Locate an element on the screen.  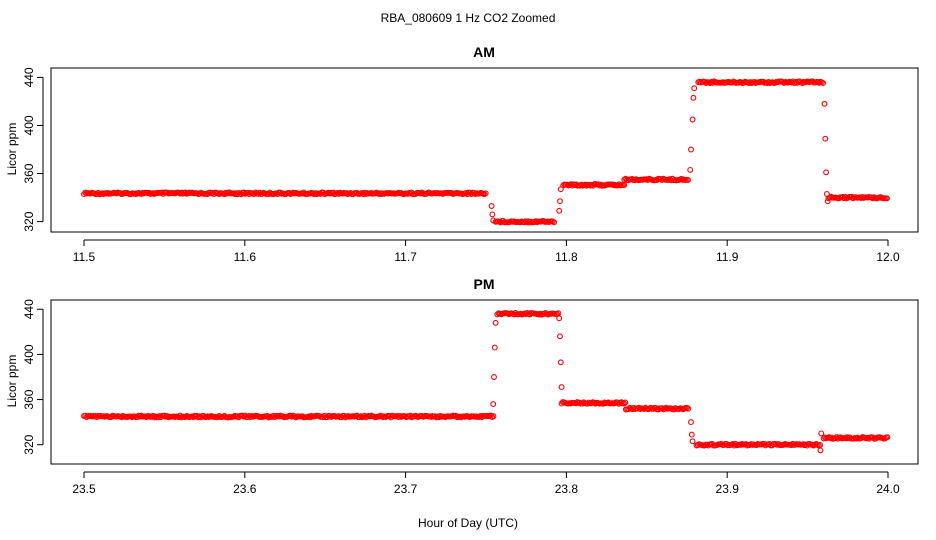
x-tick-label: 11.7 is located at coordinates (405, 257).